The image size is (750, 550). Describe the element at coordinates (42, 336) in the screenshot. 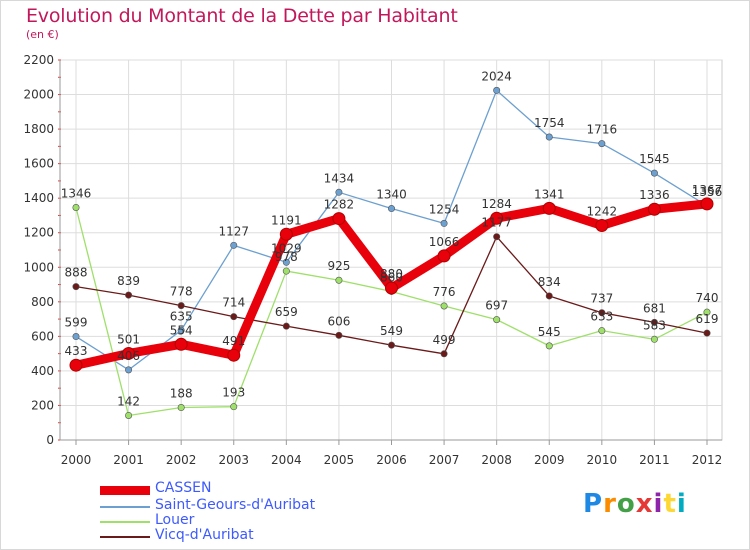

I see `y-tick-label: 600` at that location.